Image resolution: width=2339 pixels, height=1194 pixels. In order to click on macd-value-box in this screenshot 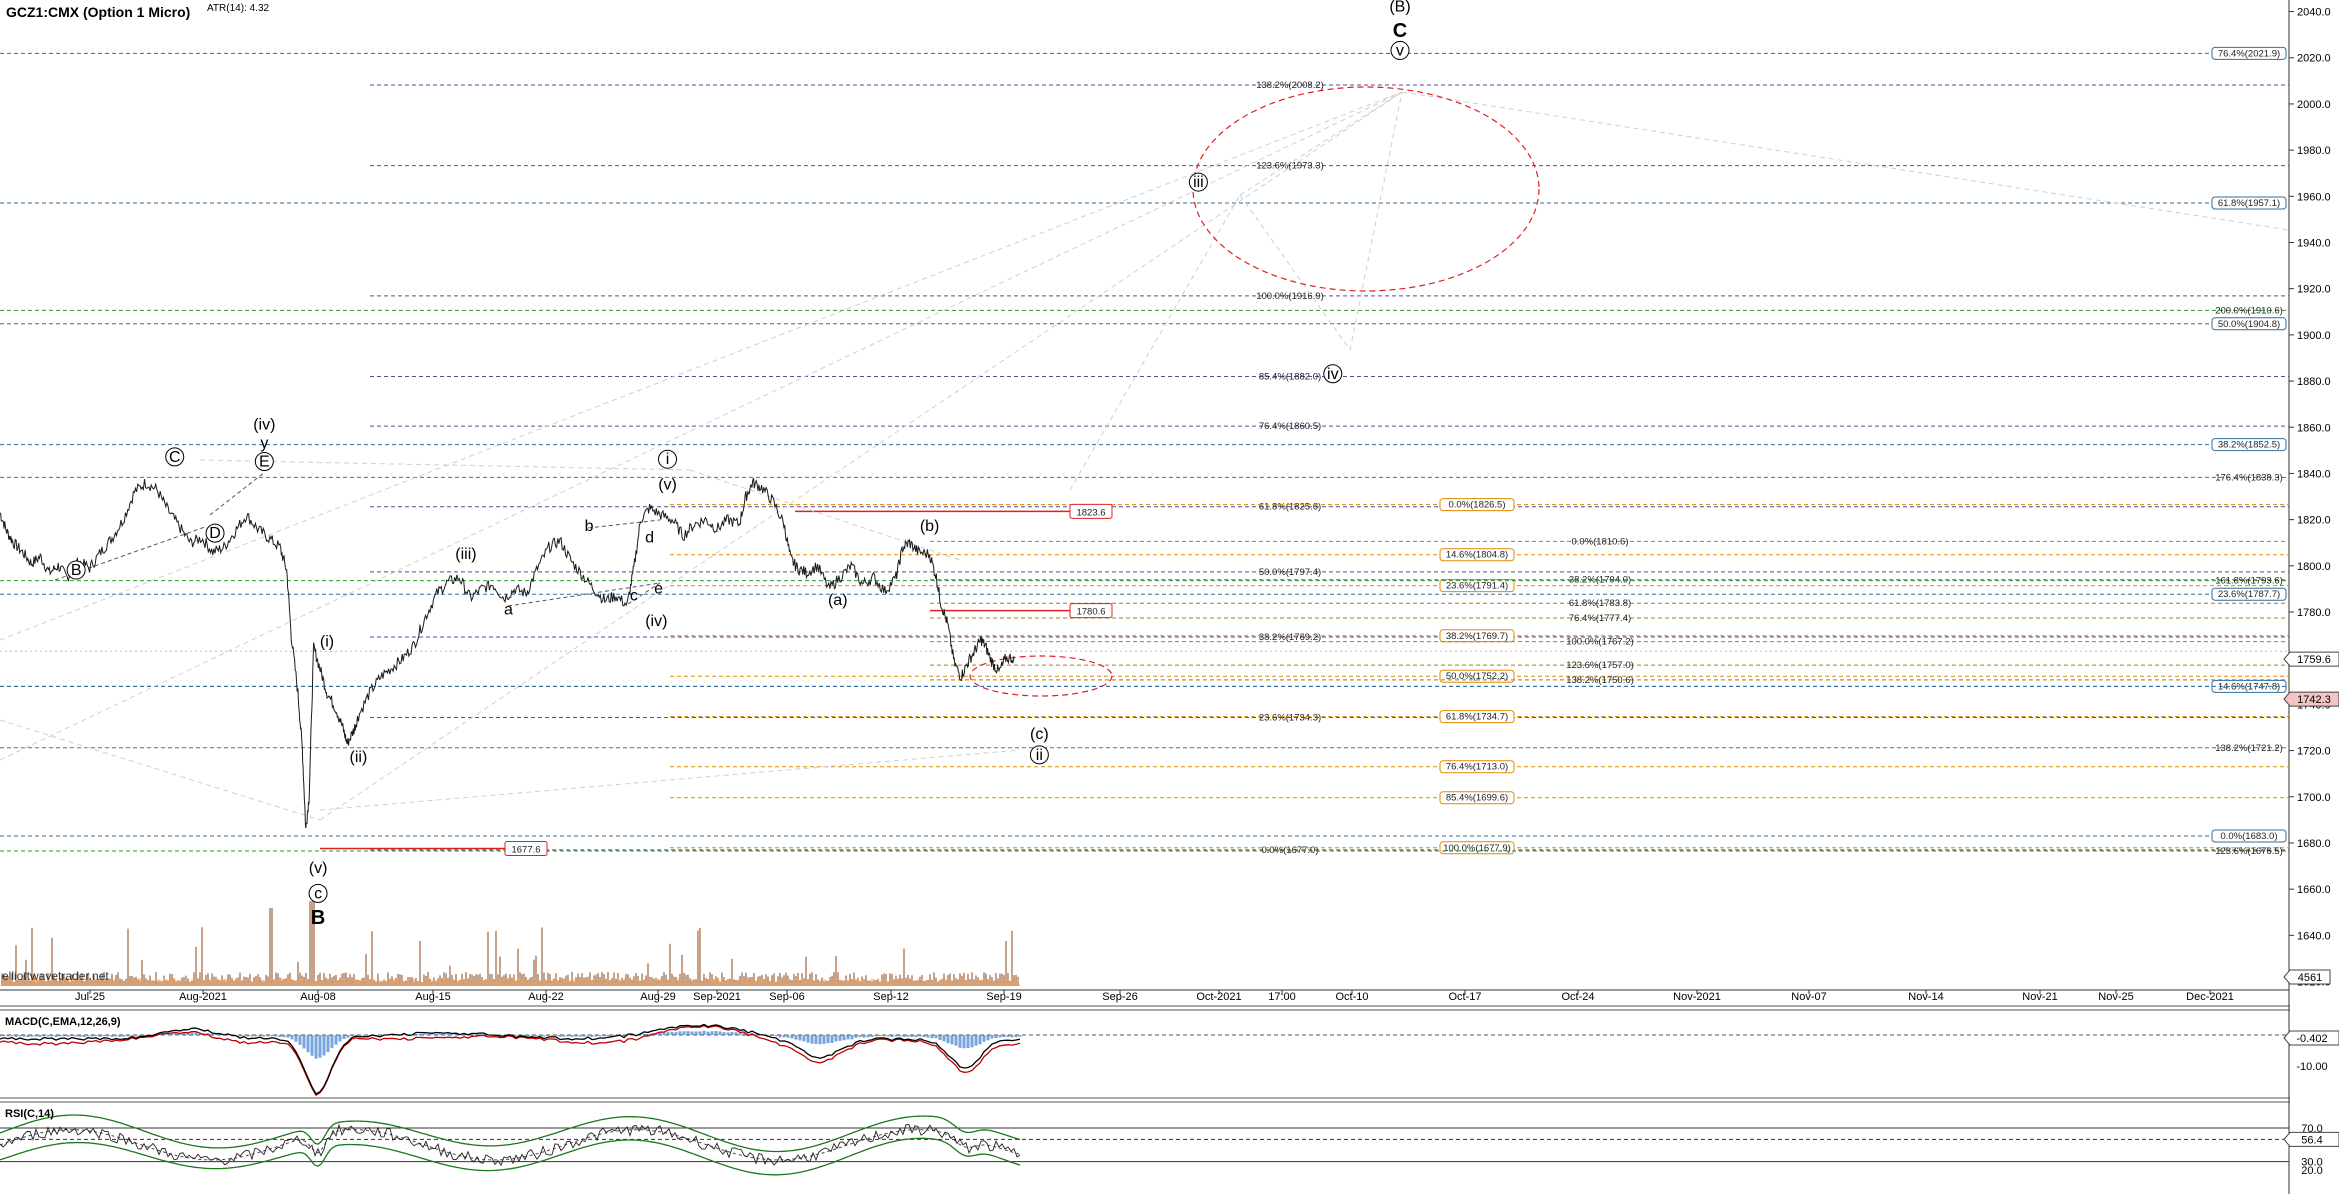, I will do `click(2311, 1038)`.